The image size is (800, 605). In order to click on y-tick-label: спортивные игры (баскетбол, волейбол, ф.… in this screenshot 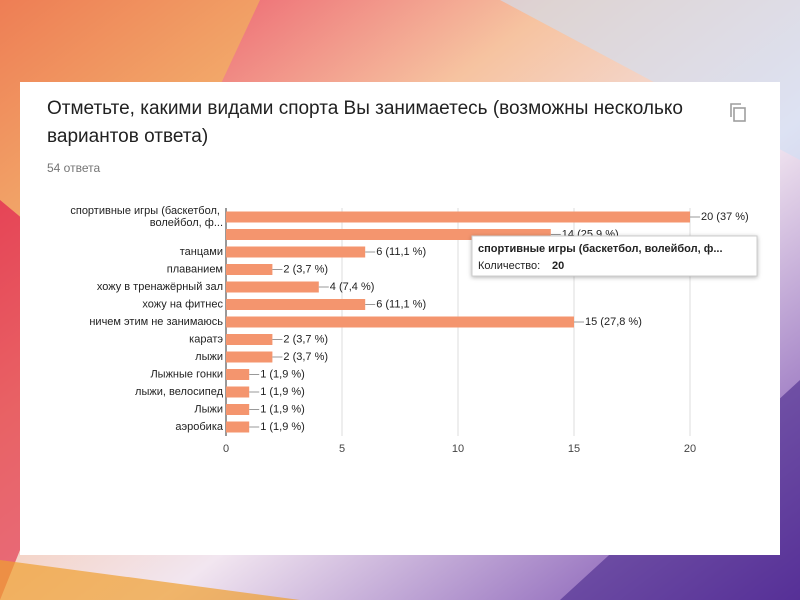, I will do `click(146, 217)`.